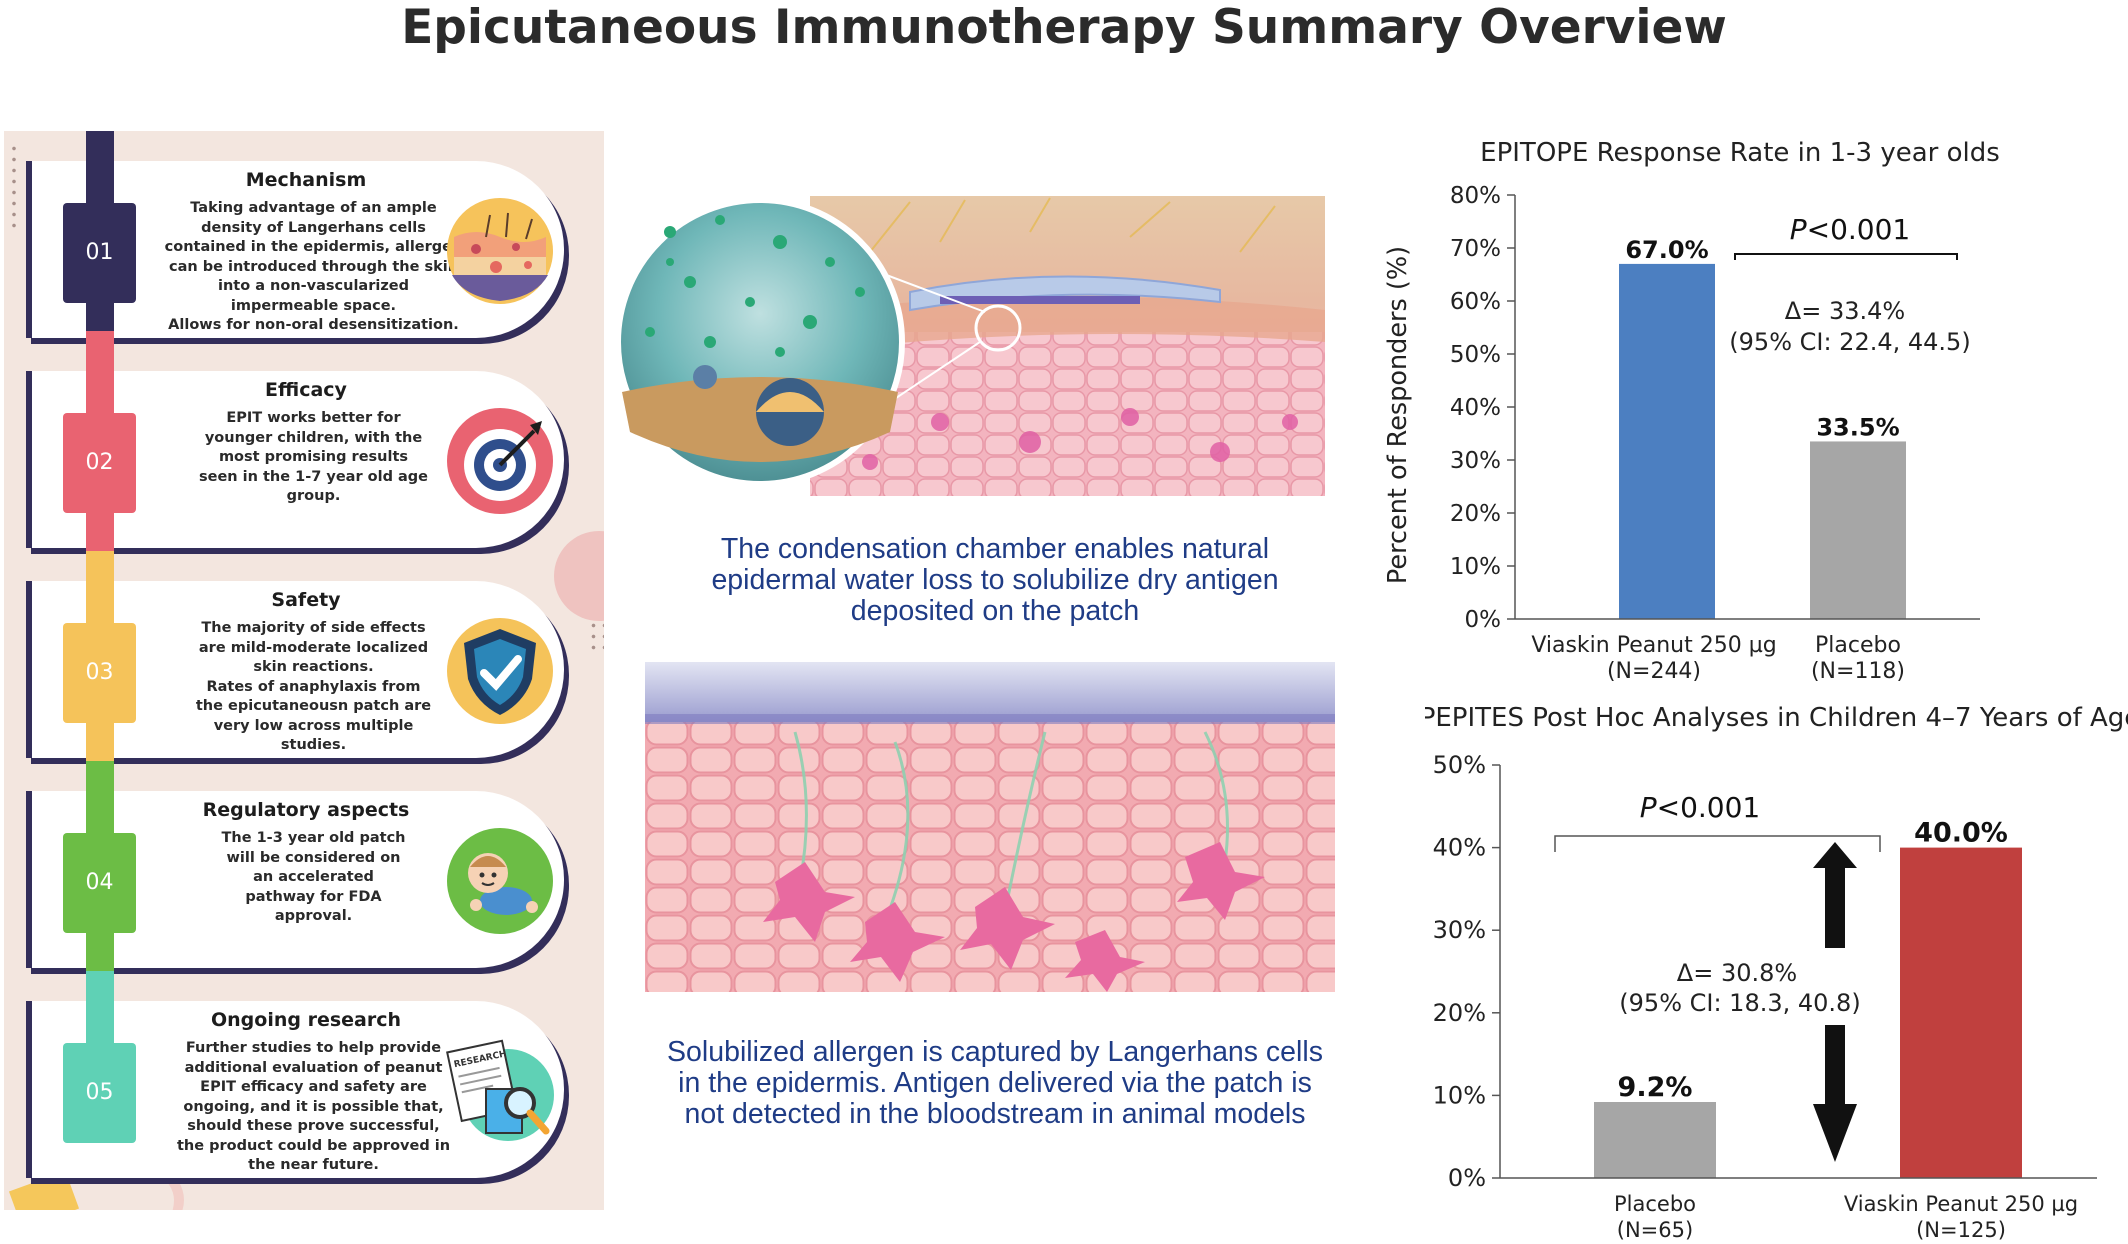  Describe the element at coordinates (306, 390) in the screenshot. I see `step-title: Efficacy` at that location.